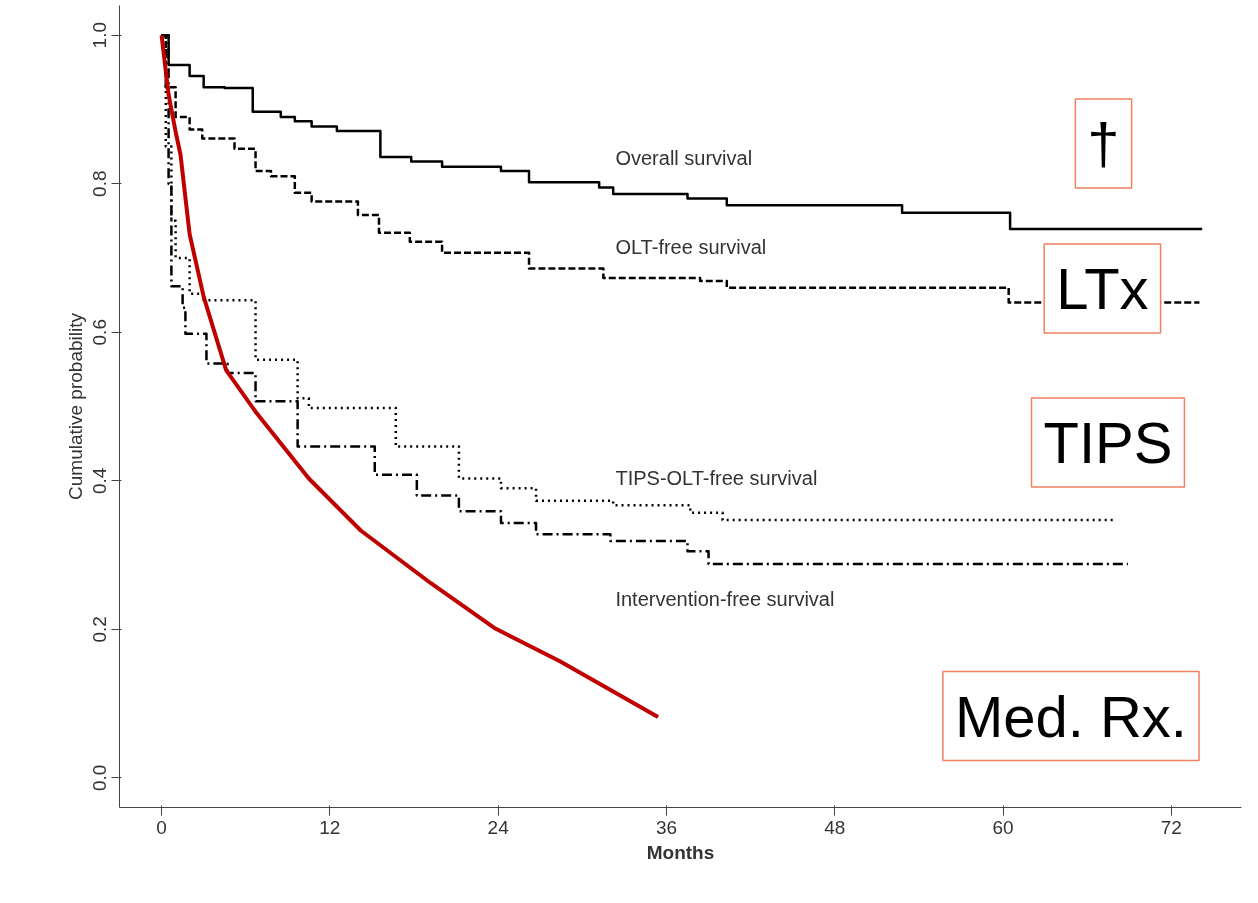  I want to click on x-tick-label: 60, so click(1003, 827).